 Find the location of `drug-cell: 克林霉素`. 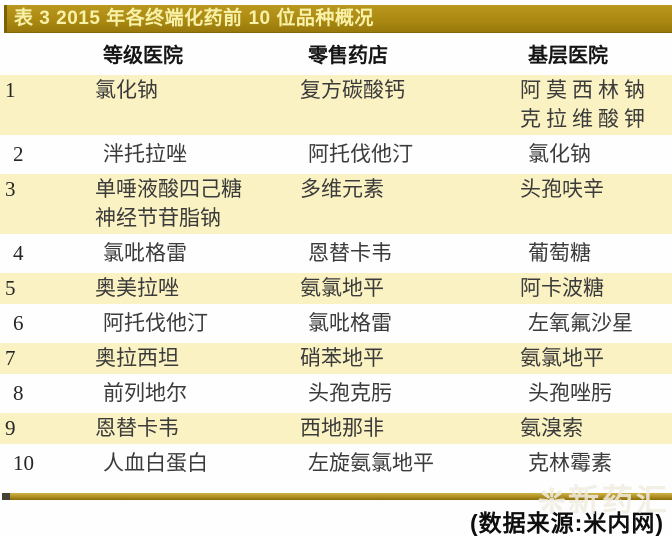

drug-cell: 克林霉素 is located at coordinates (600, 463).